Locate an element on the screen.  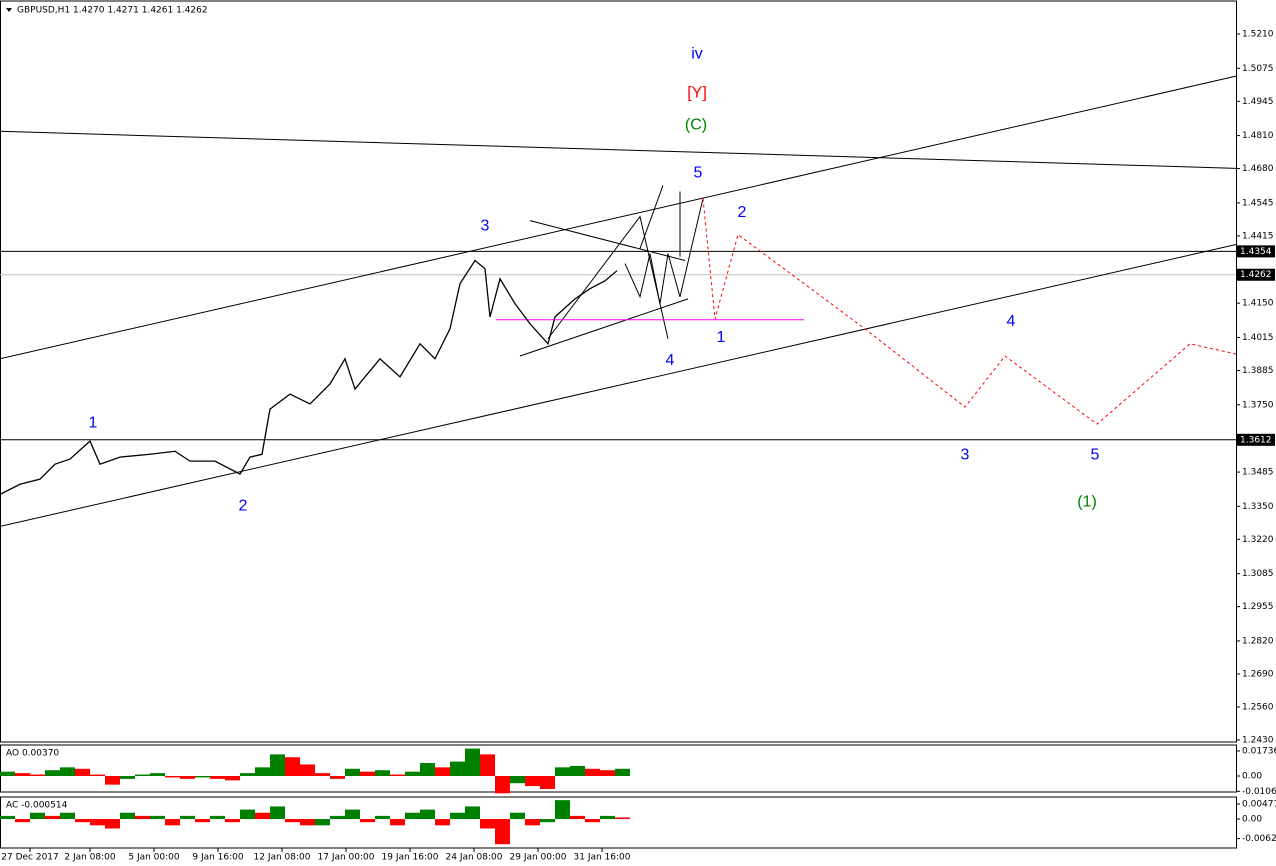
y-tick-label: 1.5075 is located at coordinates (1258, 69).